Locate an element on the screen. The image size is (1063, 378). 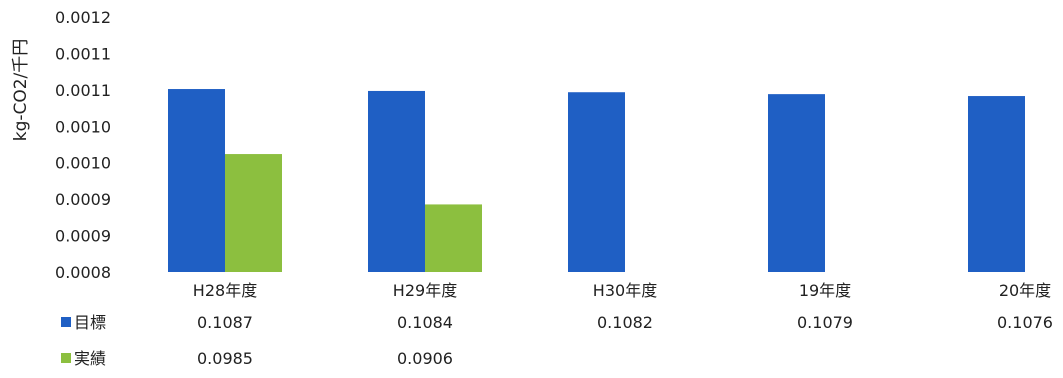
x-category-label: H28年度 is located at coordinates (225, 290).